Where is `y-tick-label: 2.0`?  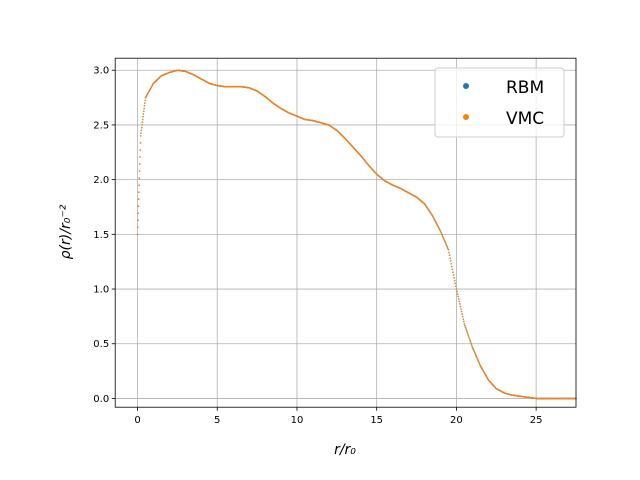 y-tick-label: 2.0 is located at coordinates (101, 180).